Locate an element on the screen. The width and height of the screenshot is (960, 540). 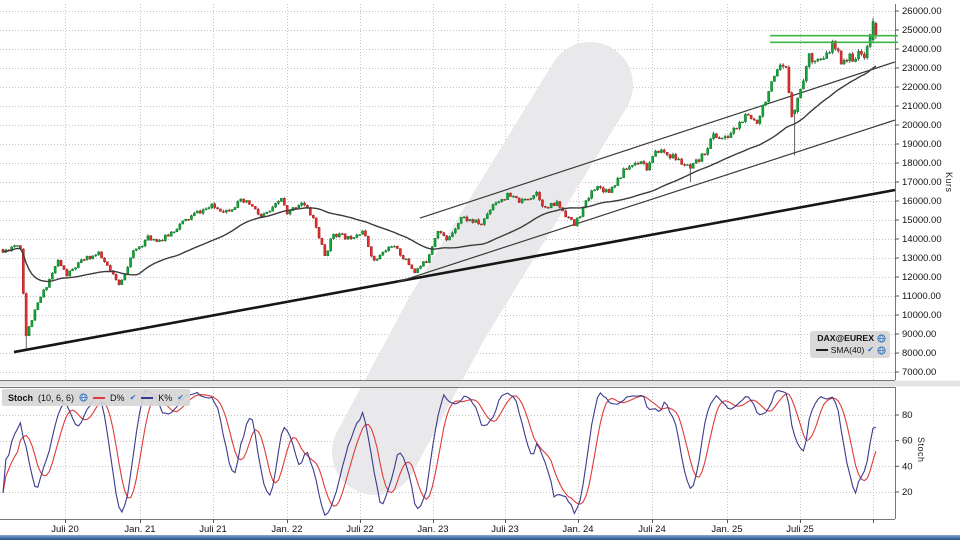
svg-text: Jan. 24 is located at coordinates (577, 529).